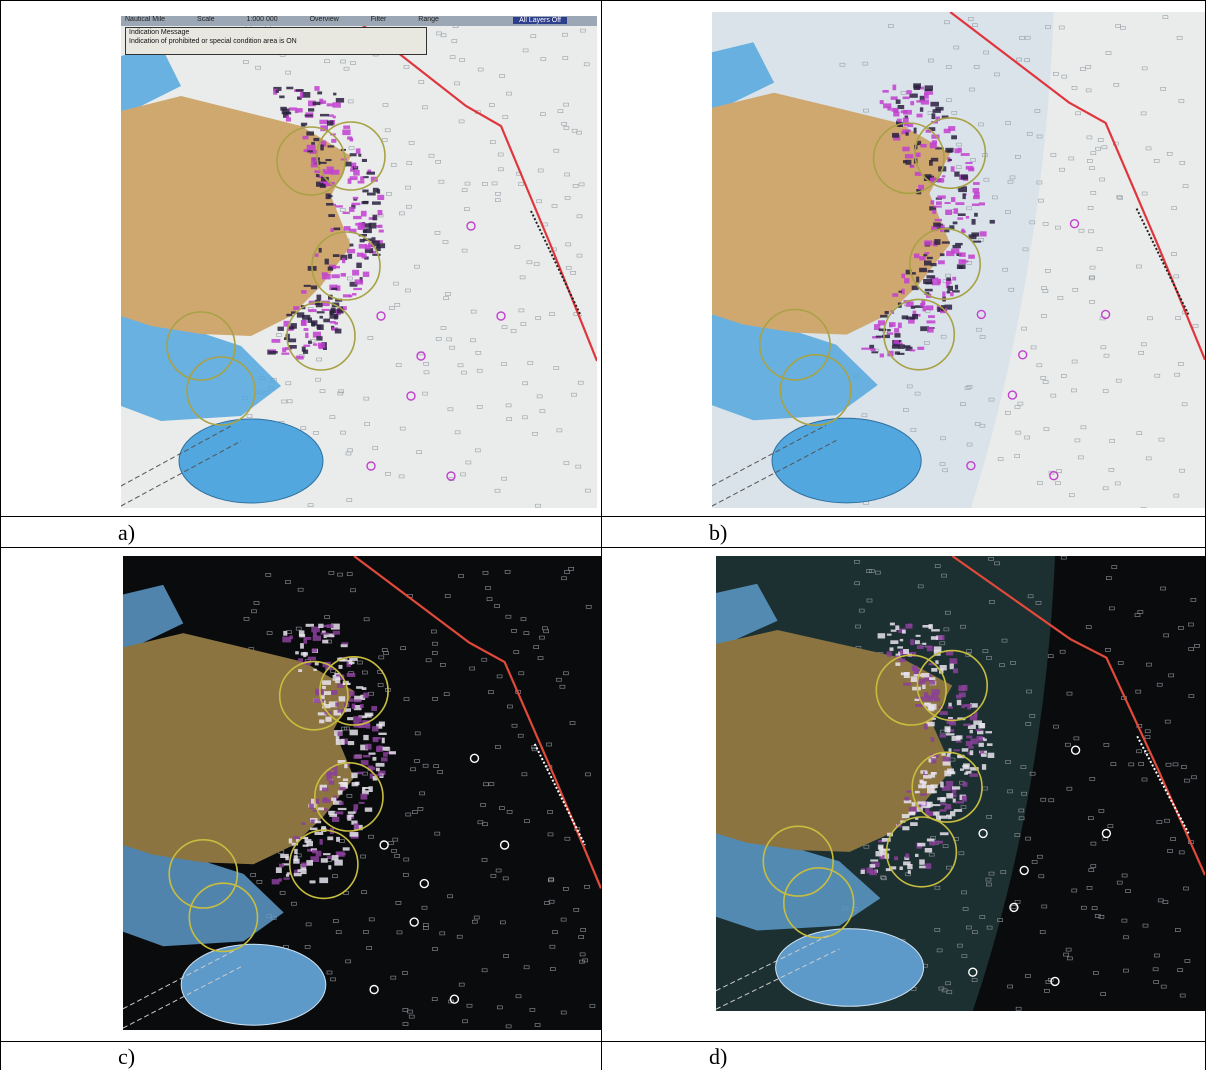 The height and width of the screenshot is (1070, 1206). Describe the element at coordinates (540, 20) in the screenshot. I see `all-layers-button: All Layers Off` at that location.